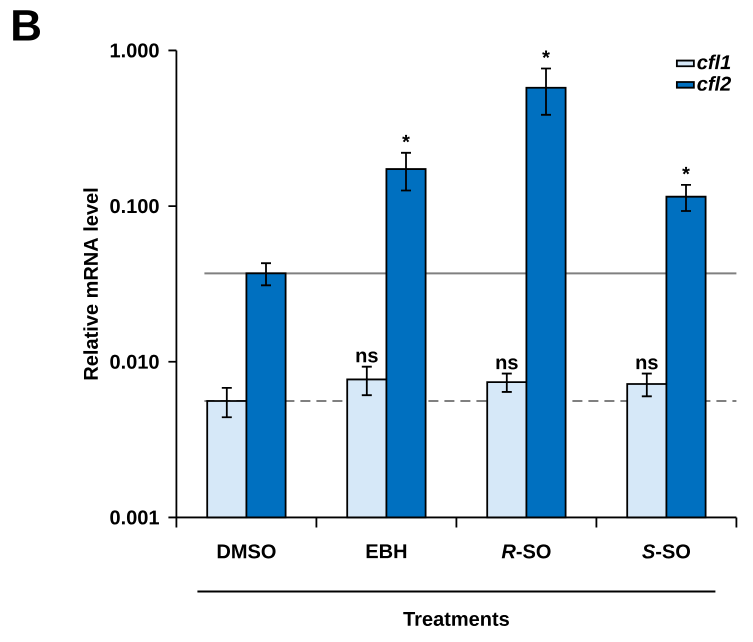 The width and height of the screenshot is (753, 642). What do you see at coordinates (714, 83) in the screenshot?
I see `legend-label: cfl2` at bounding box center [714, 83].